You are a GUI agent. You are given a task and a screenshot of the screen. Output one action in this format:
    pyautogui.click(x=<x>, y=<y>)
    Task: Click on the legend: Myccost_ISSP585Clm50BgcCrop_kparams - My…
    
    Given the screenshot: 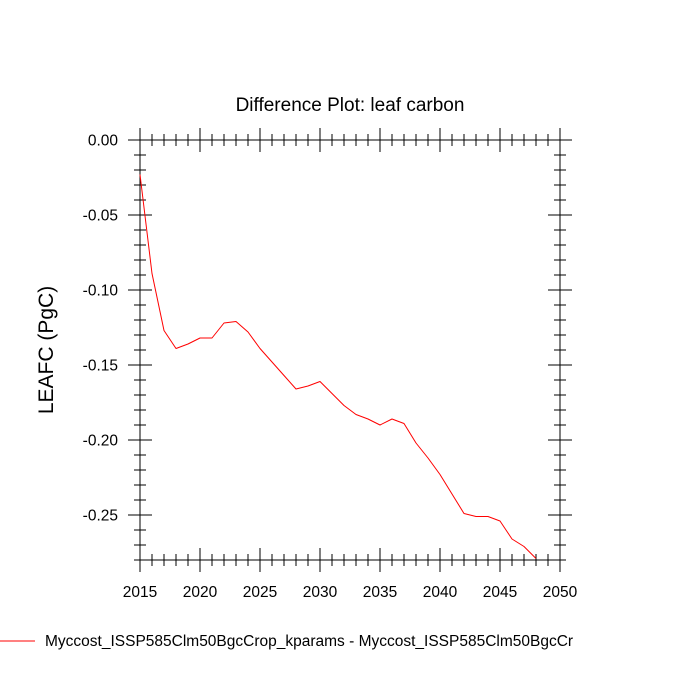 What is the action you would take?
    pyautogui.click(x=286, y=641)
    